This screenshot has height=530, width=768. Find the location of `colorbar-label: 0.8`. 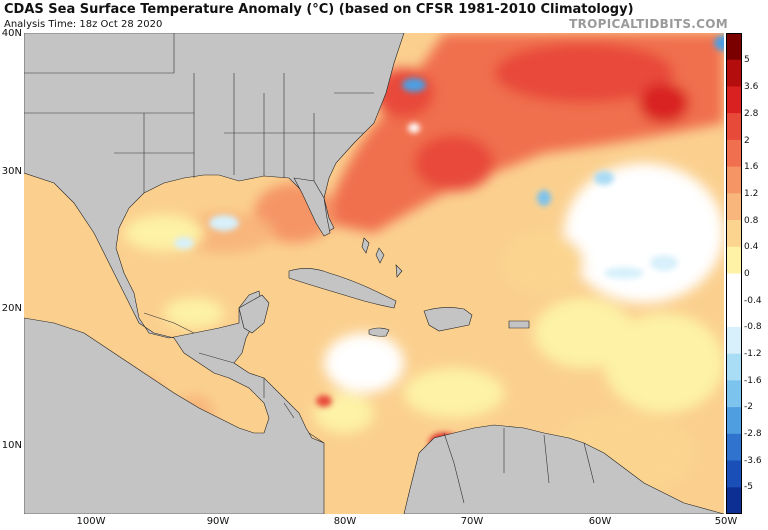

colorbar-label: 0.8 is located at coordinates (751, 221).